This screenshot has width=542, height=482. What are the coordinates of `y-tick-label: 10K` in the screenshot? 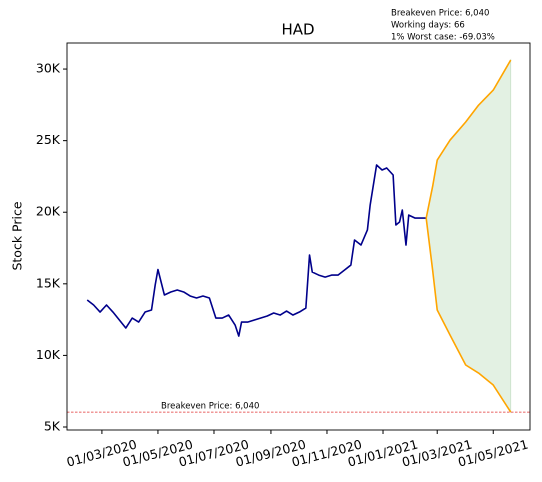 It's located at (48, 354).